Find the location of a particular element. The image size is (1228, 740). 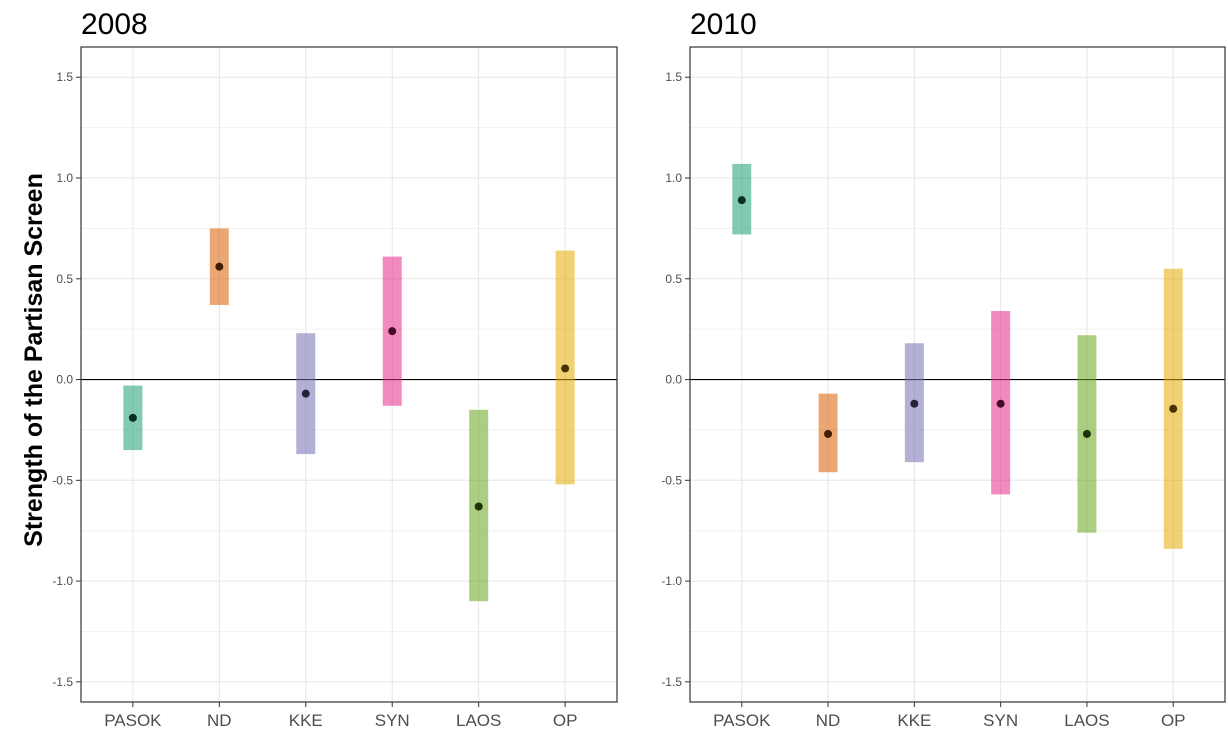

panel-title: 2008 is located at coordinates (114, 24).